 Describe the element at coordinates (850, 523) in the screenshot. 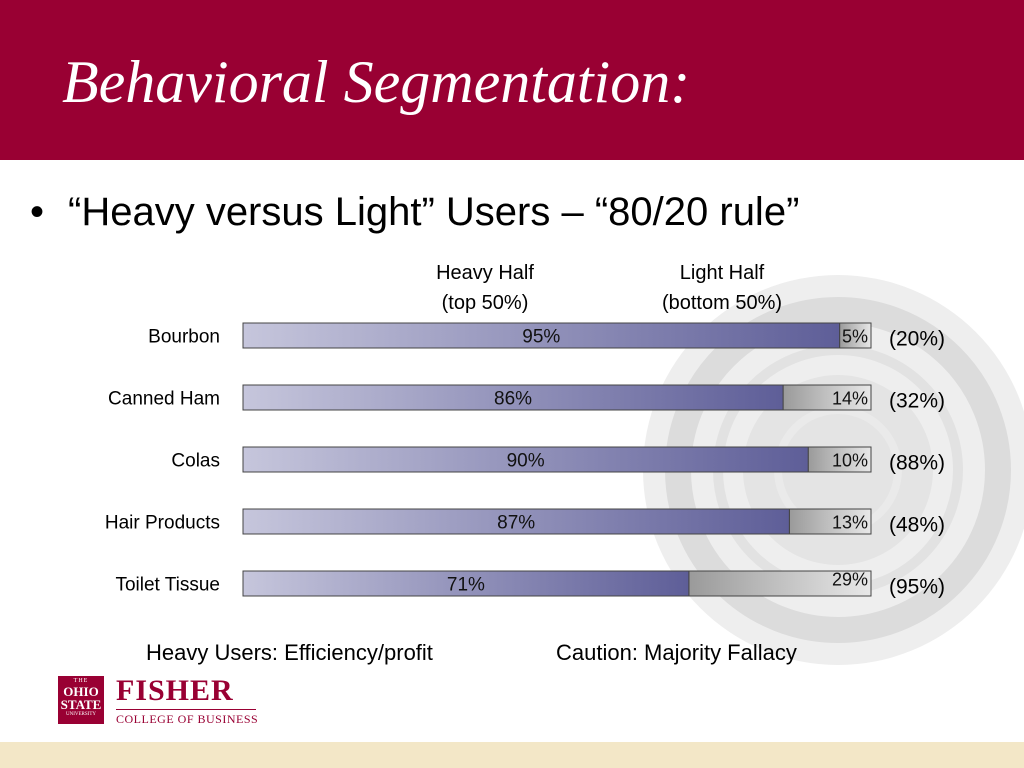

I see `light-value-label: 13%` at that location.